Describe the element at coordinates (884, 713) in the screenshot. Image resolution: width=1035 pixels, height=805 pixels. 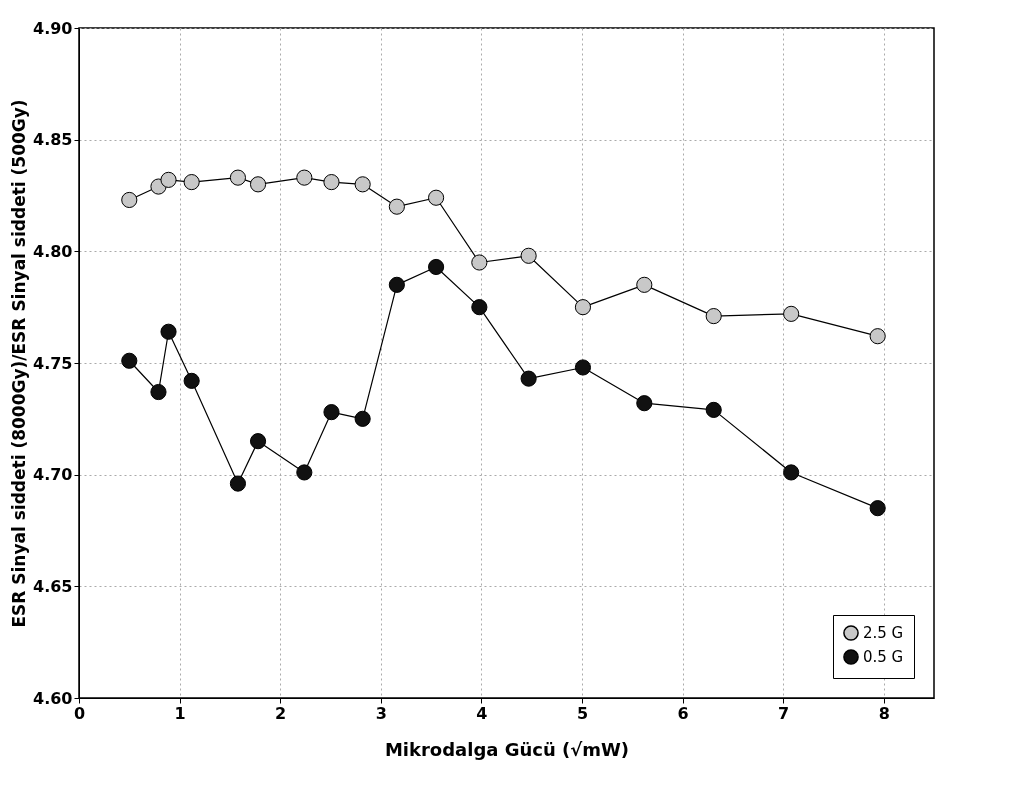
I see `x-tick-label: 8` at that location.